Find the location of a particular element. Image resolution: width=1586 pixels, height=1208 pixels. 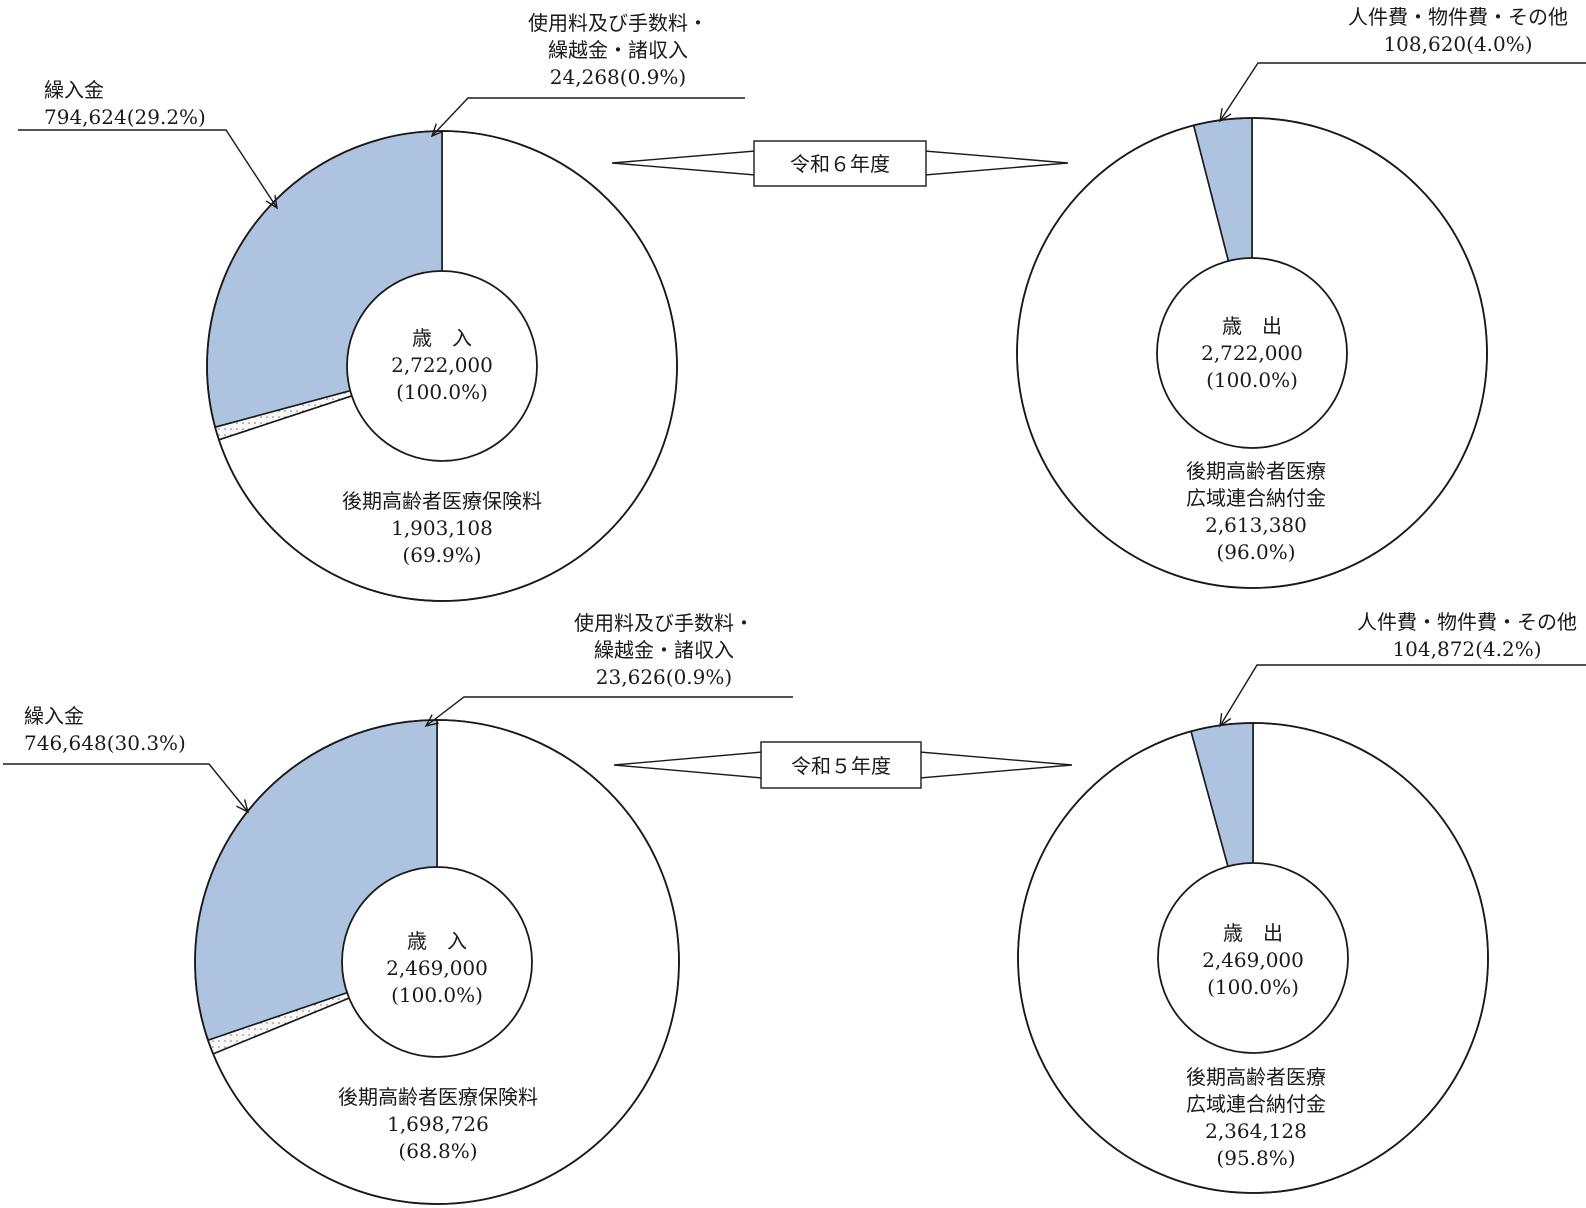

year-label-text: 令和５年度 is located at coordinates (841, 766).